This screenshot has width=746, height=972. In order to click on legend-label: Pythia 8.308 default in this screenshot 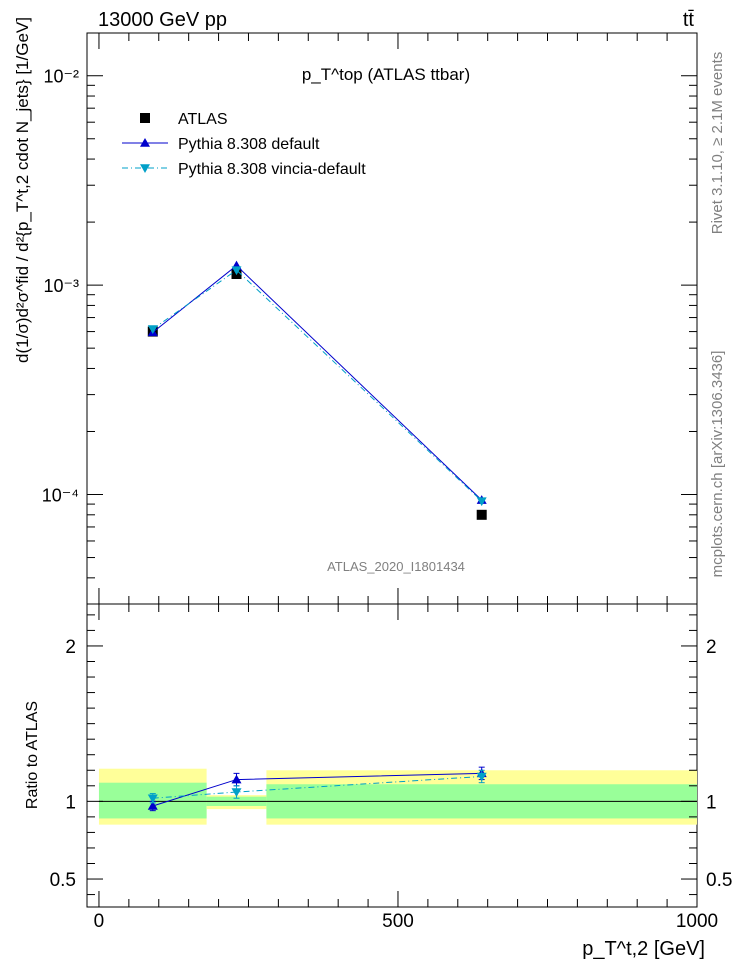, I will do `click(249, 144)`.